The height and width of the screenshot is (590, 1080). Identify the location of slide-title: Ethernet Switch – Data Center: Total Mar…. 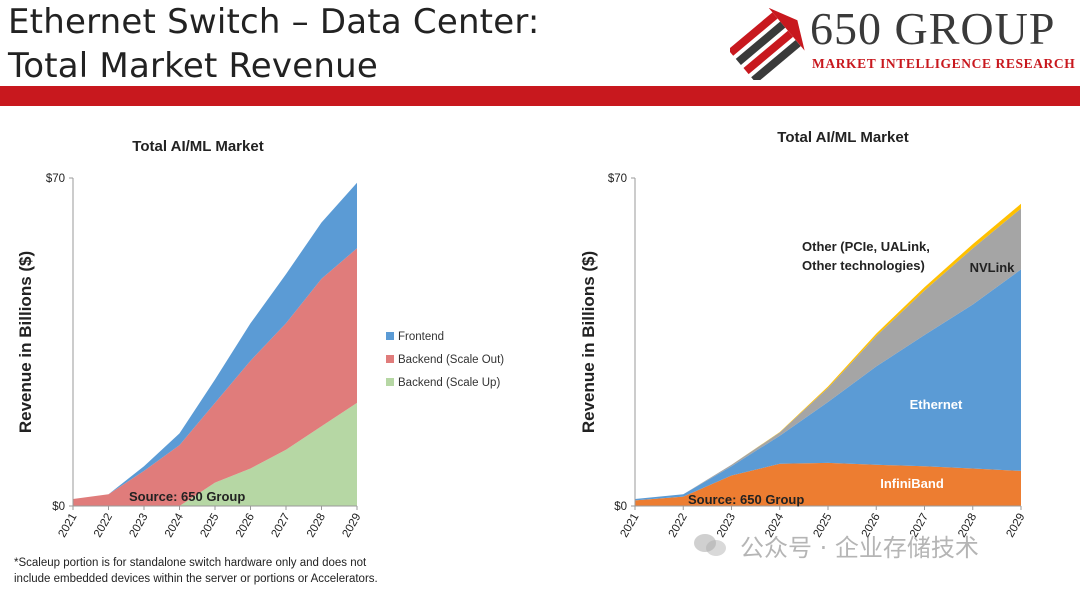
(328, 44).